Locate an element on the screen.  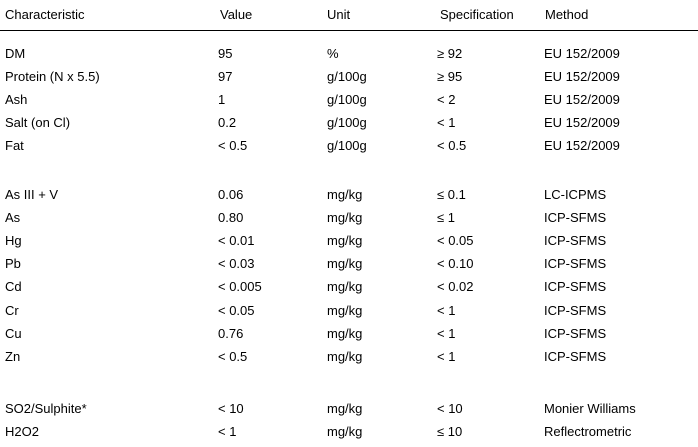
table-row: H2O2 < 1 mg/kg ≤ 10 Reflectrometric is located at coordinates (349, 434).